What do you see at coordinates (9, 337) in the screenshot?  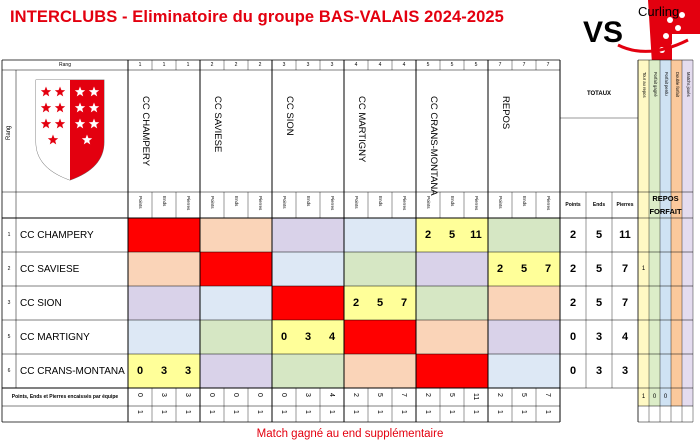 I see `row-rank: 5` at bounding box center [9, 337].